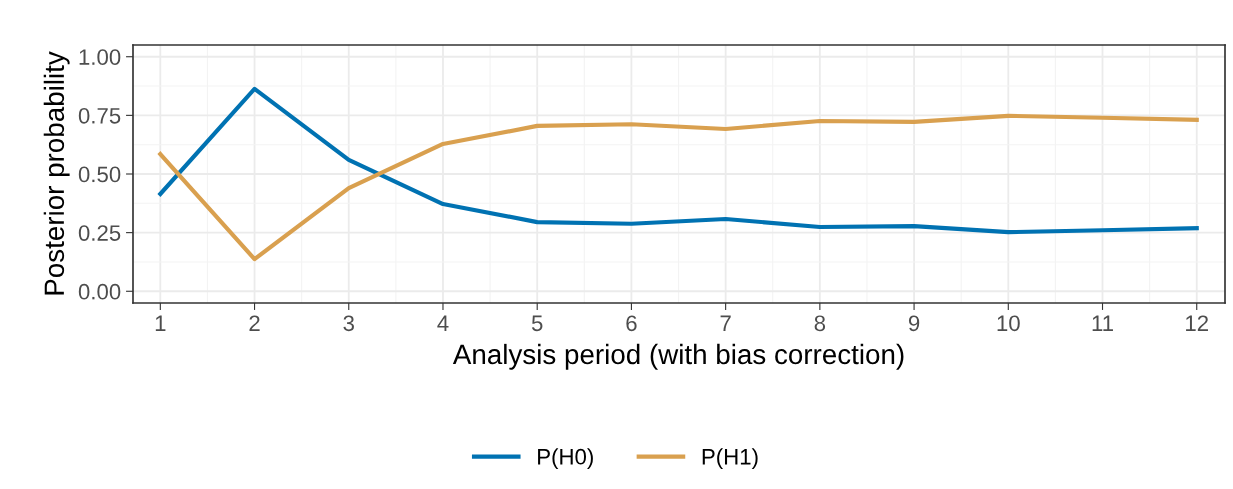 Image resolution: width=1233 pixels, height=489 pixels. I want to click on x-tick-label: 2, so click(254, 323).